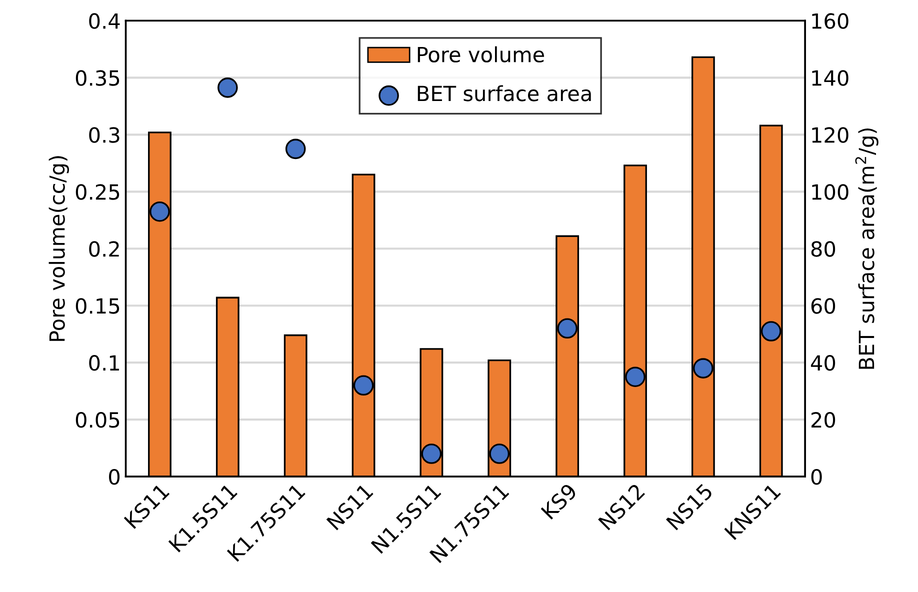 The image size is (918, 592). I want to click on y-tick-label: 0.1, so click(104, 363).